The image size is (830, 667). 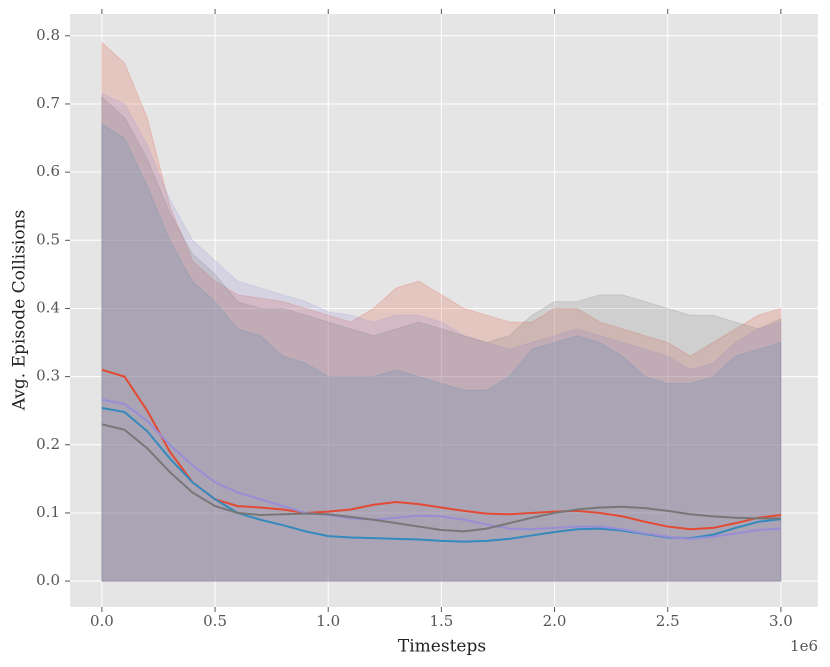 I want to click on y-tick-label: 0.0, so click(x=48, y=580).